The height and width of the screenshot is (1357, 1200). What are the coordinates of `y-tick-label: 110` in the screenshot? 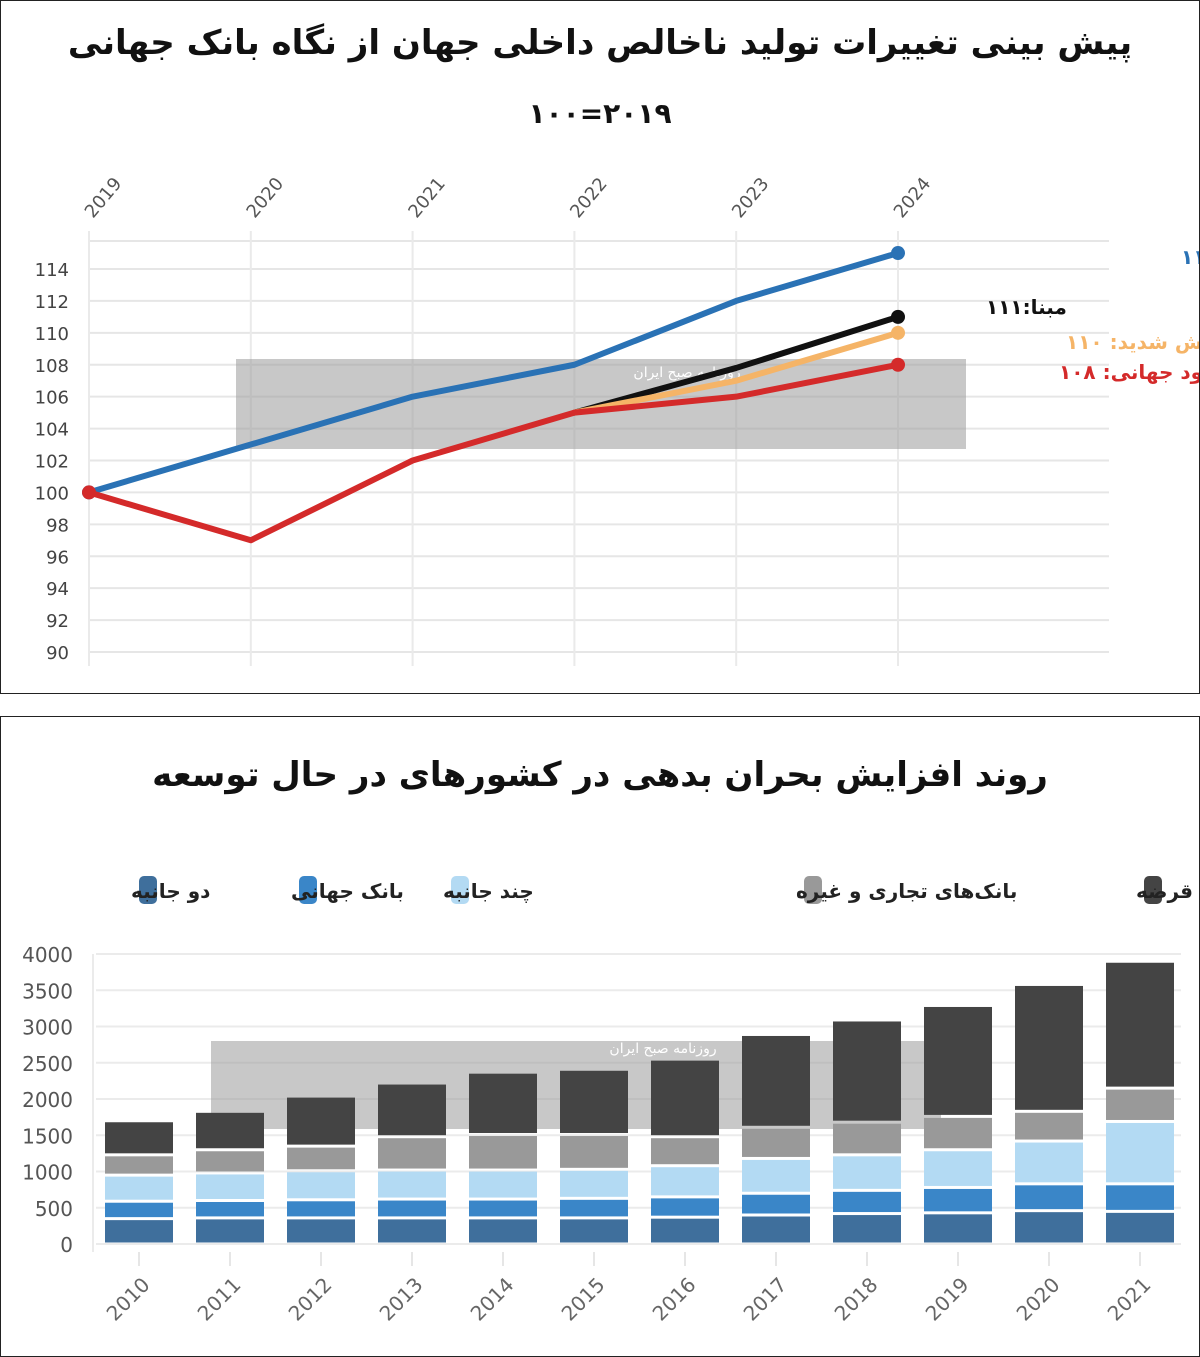 It's located at (52, 334).